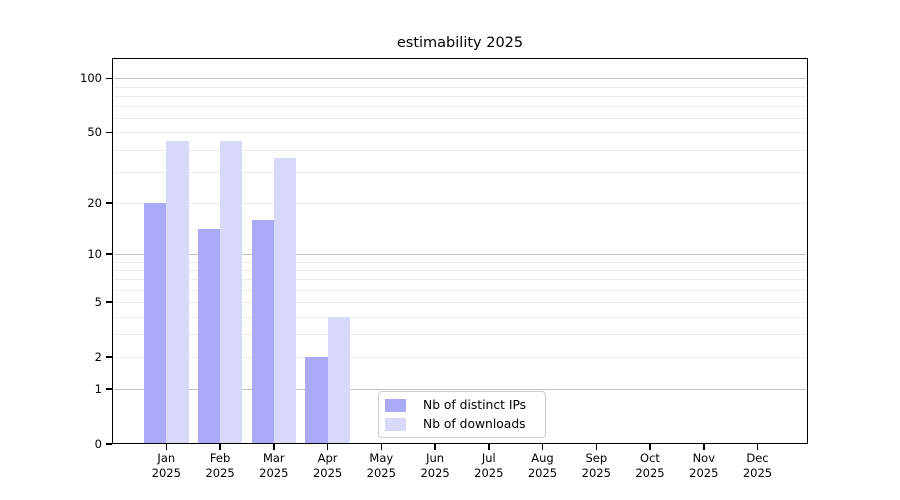 The width and height of the screenshot is (900, 500). What do you see at coordinates (596, 447) in the screenshot?
I see `x-tick-sep-2025` at bounding box center [596, 447].